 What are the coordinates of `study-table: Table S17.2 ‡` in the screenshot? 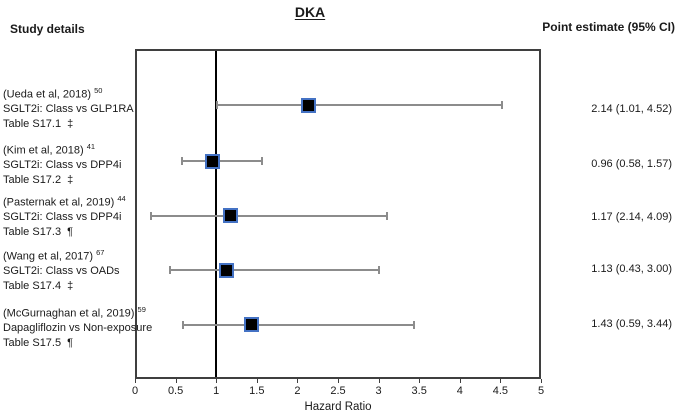 It's located at (38, 179).